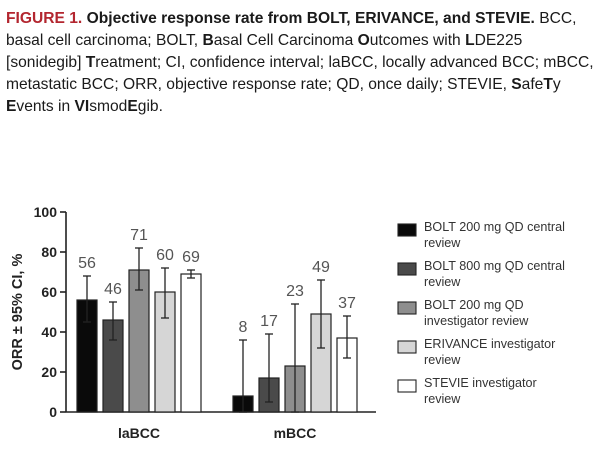 The width and height of the screenshot is (600, 462). I want to click on caption-segment: B, so click(208, 40).